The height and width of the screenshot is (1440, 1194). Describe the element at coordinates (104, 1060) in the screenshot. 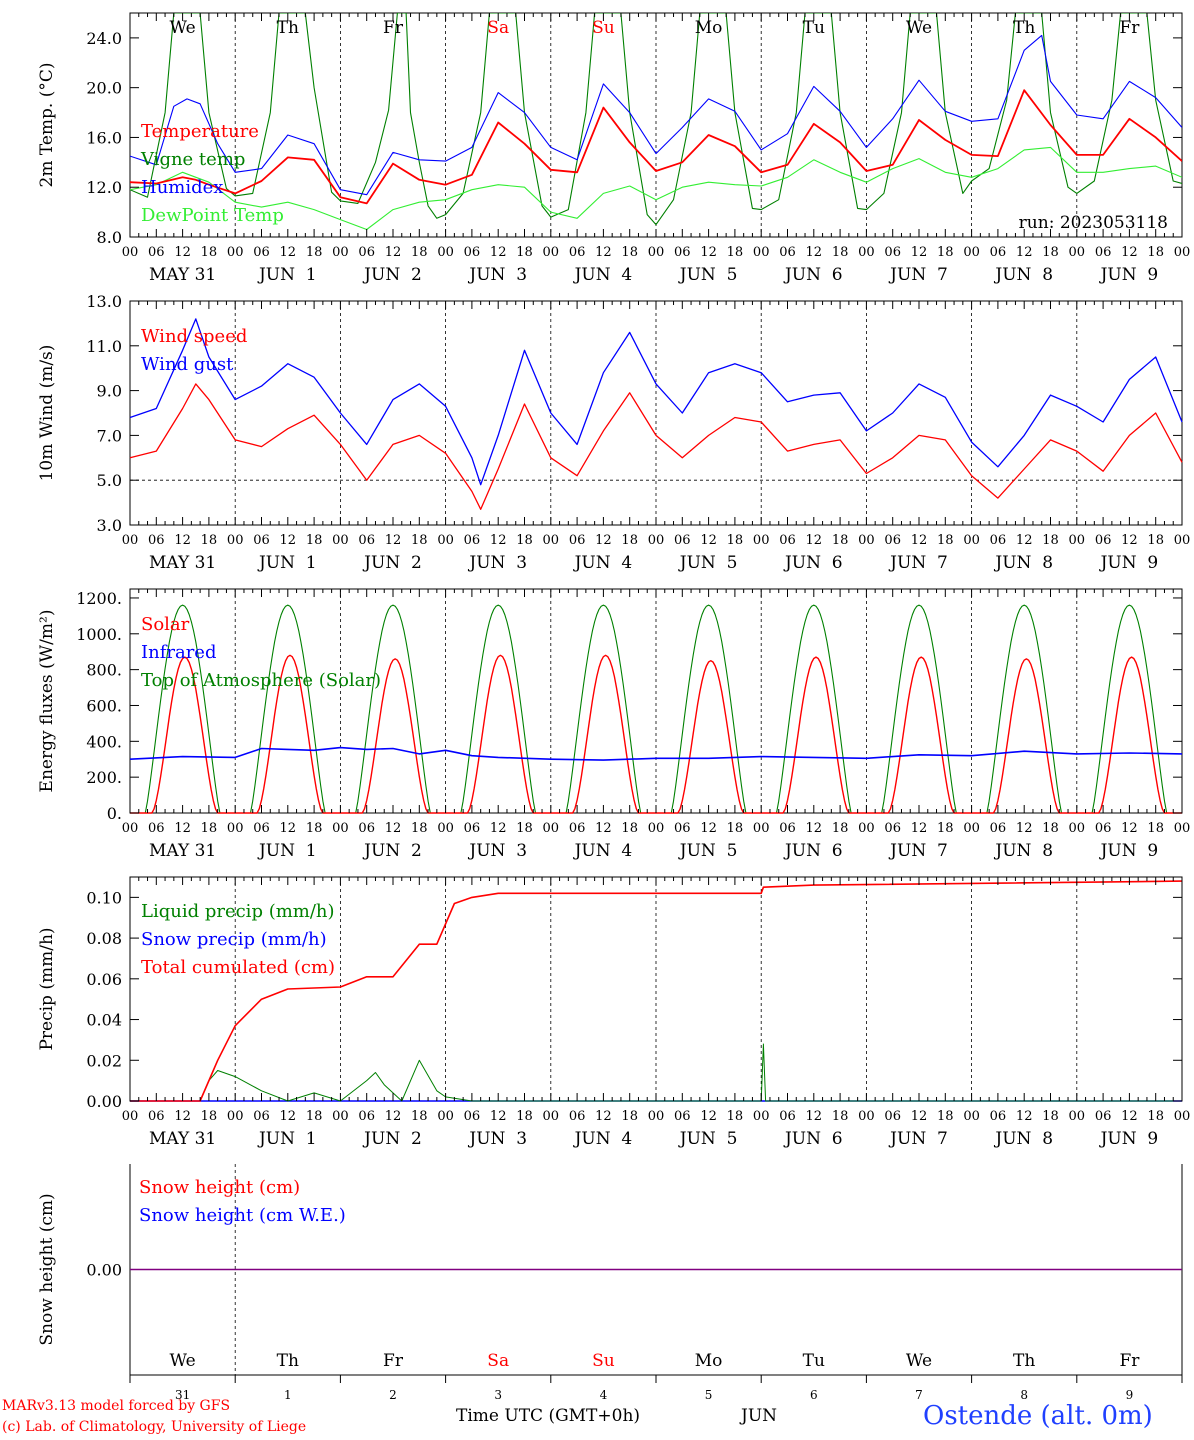

I see `y-tick-label: 0.02` at that location.